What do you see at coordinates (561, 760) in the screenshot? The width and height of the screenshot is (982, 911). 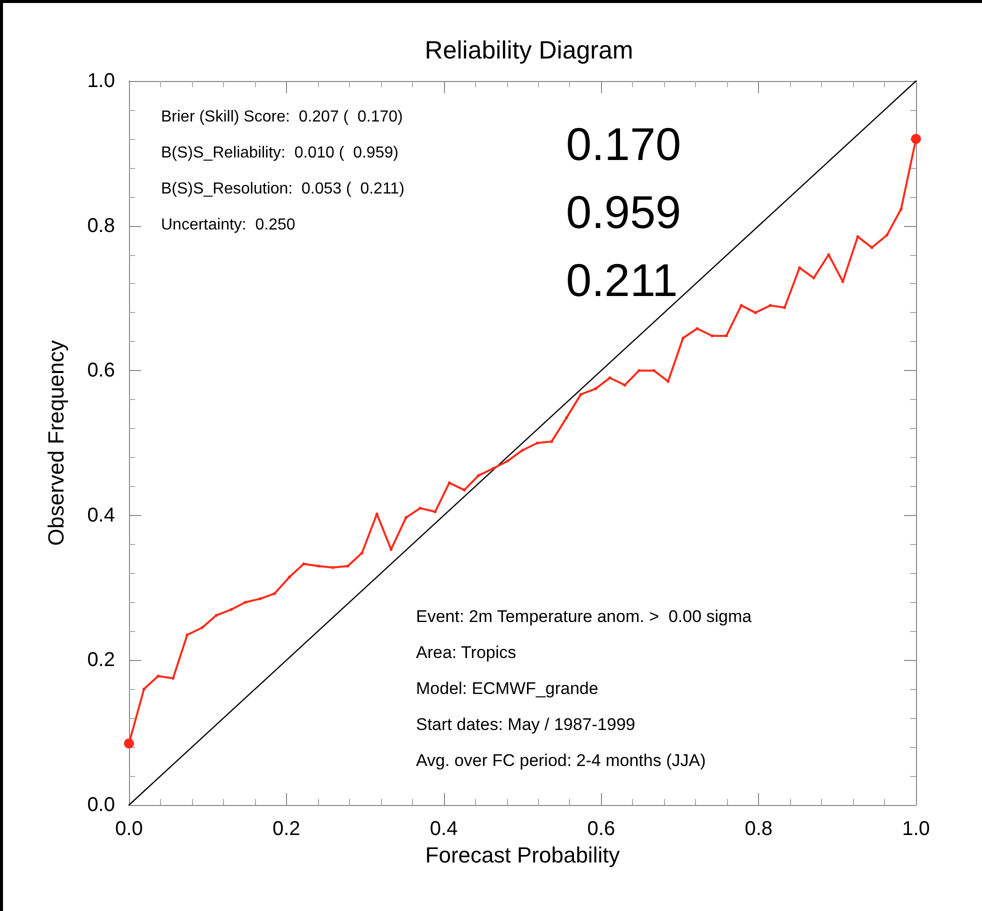 I see `annotation: Avg. over FC period: 2-4 months (JJA)` at bounding box center [561, 760].